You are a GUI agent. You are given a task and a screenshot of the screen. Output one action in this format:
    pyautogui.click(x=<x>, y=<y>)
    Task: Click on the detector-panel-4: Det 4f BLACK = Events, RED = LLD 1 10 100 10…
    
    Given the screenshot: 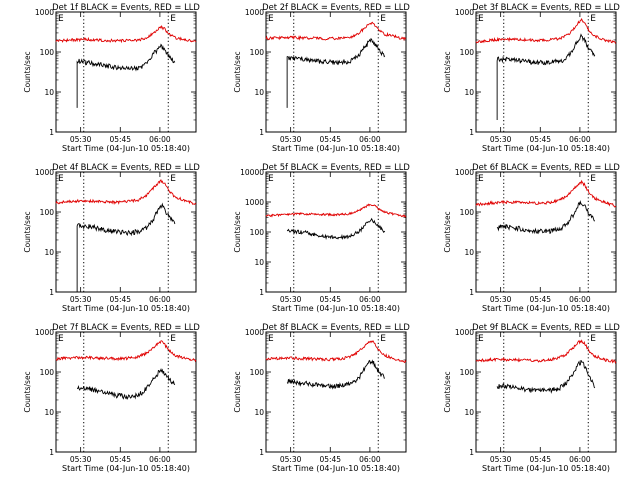 What is the action you would take?
    pyautogui.click(x=111, y=237)
    